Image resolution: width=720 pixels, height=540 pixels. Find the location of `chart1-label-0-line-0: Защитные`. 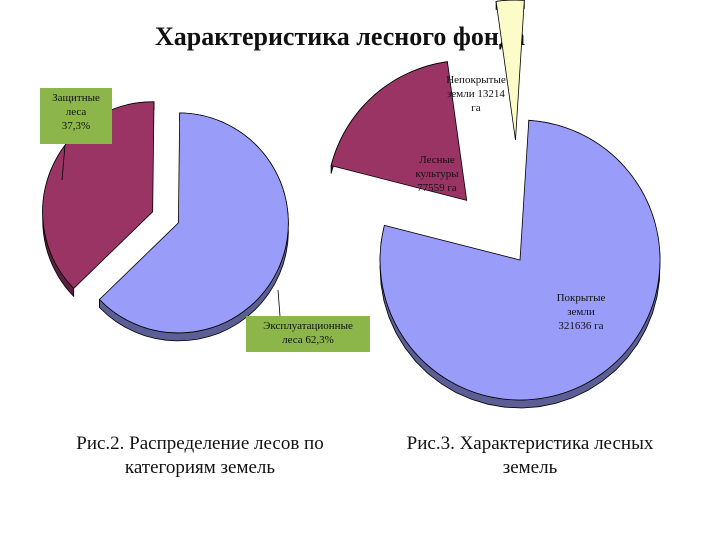

chart1-label-0-line-0: Защитные is located at coordinates (76, 98).